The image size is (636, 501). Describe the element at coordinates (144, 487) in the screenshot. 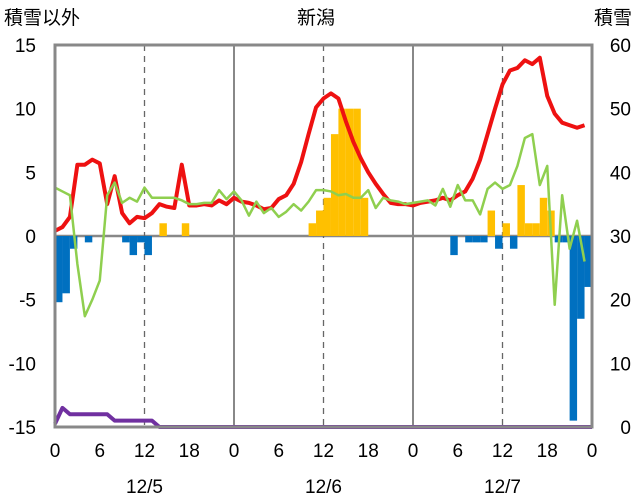

I see `day-label: 12/5` at that location.